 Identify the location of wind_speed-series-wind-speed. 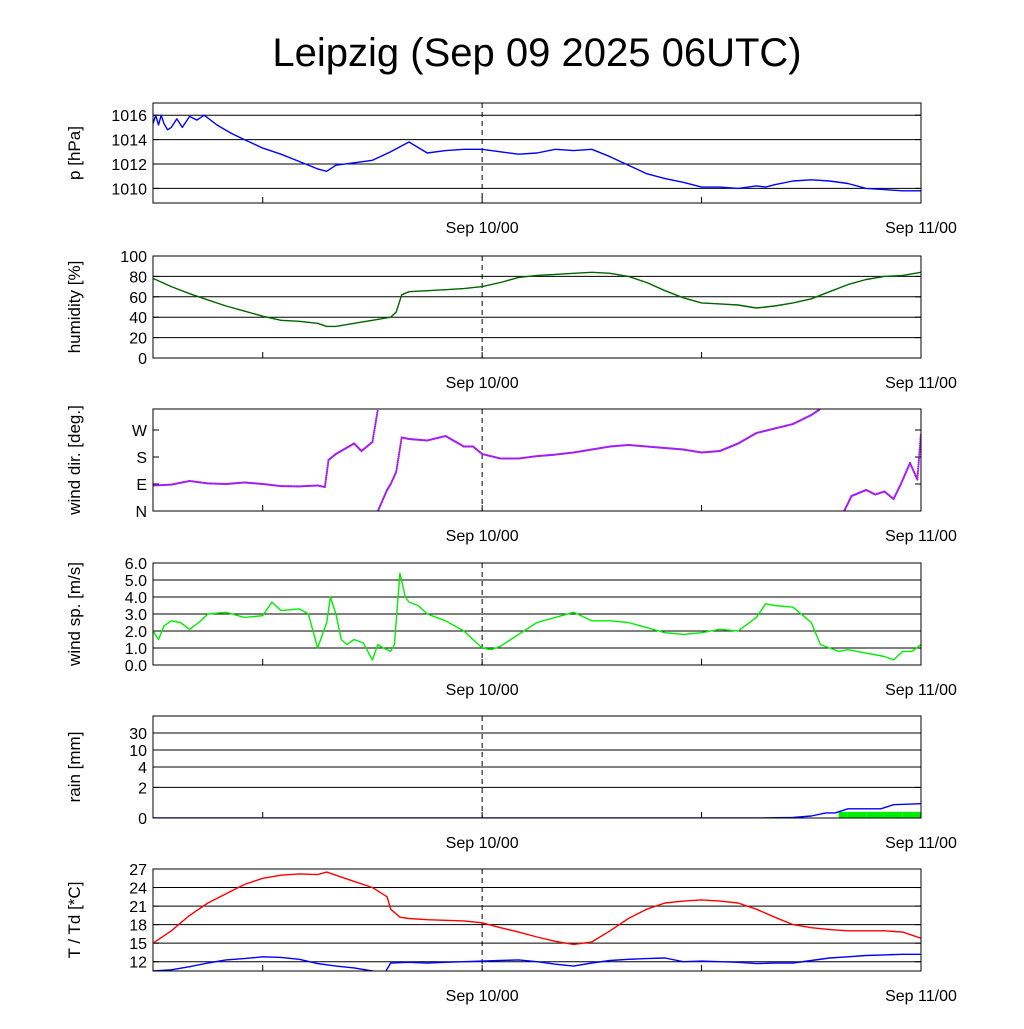
(537, 616).